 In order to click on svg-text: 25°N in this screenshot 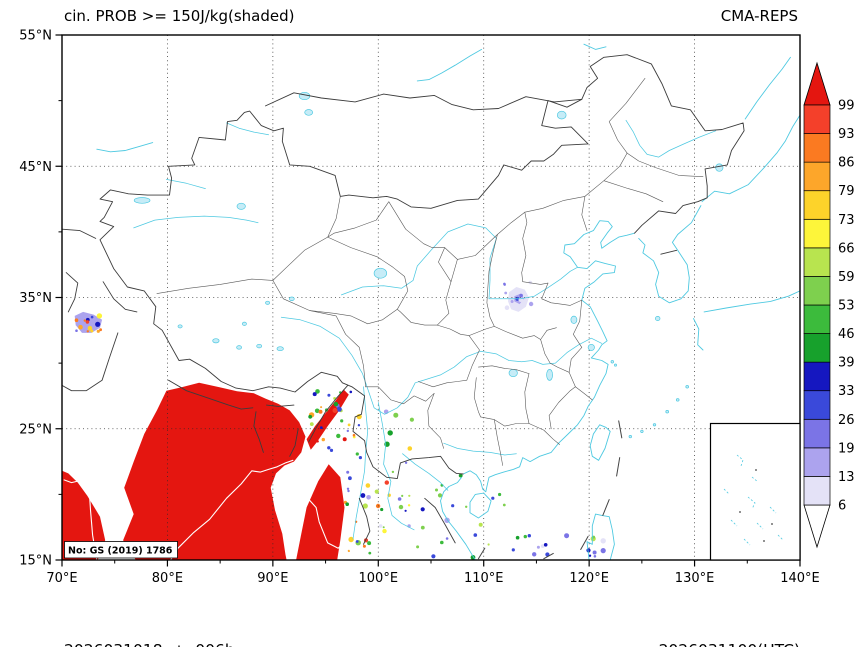, I will do `click(35, 429)`.